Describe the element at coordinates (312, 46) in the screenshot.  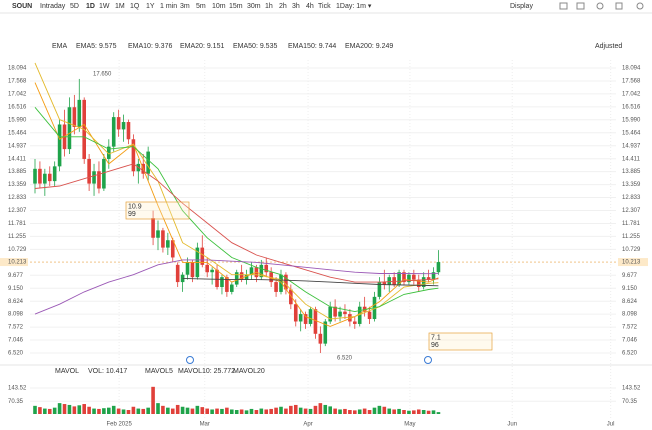
I see `legend-entry: EMA150: 9.744` at that location.